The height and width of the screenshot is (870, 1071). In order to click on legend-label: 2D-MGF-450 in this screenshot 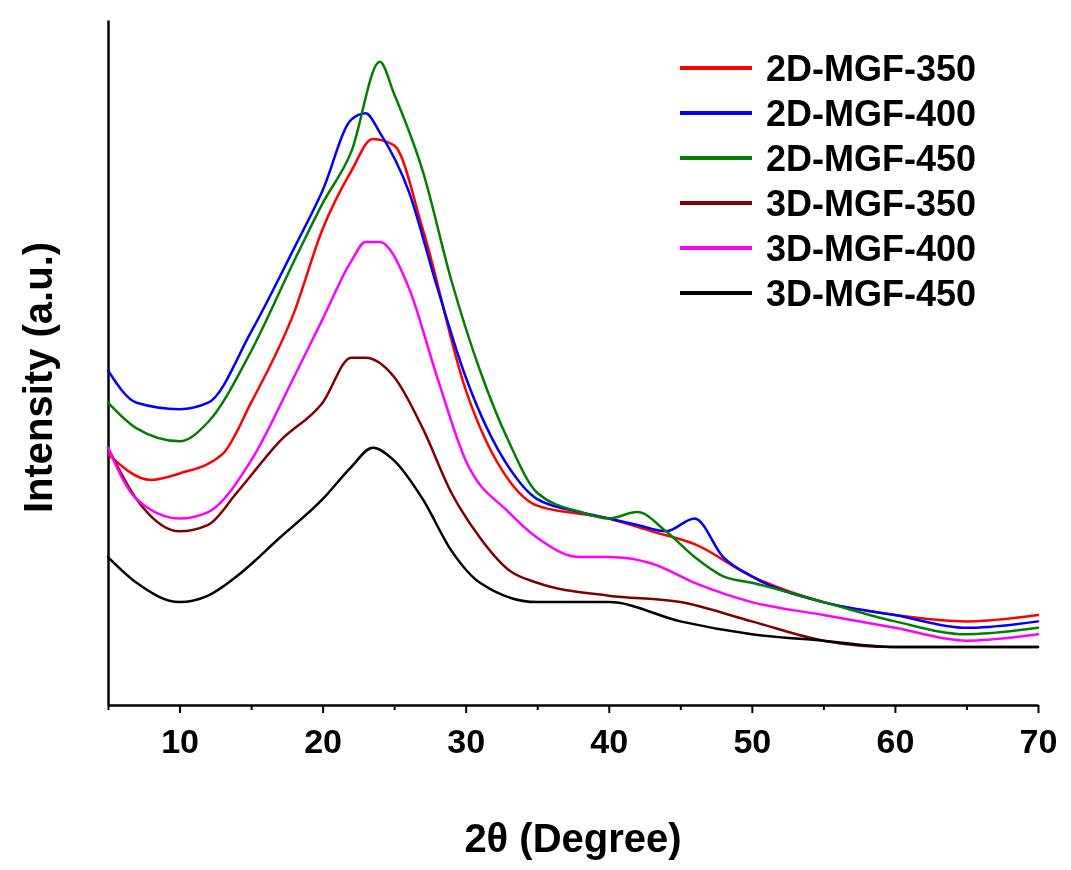, I will do `click(871, 158)`.